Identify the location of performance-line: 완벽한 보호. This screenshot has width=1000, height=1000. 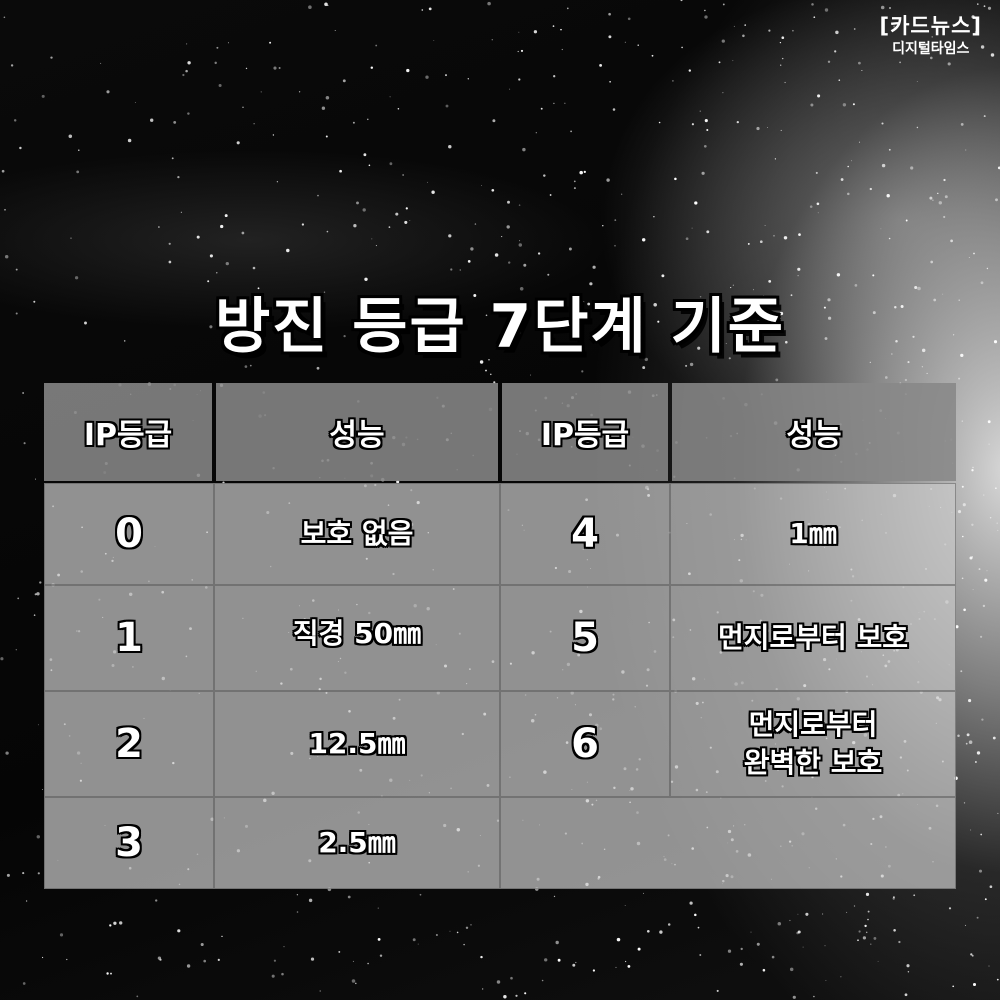
(813, 762).